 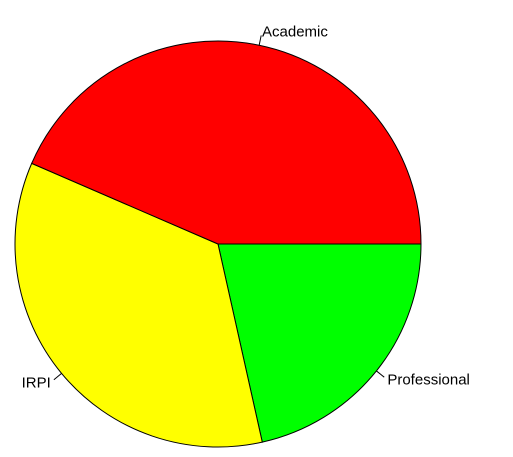 What do you see at coordinates (380, 374) in the screenshot?
I see `leader-line-professional` at bounding box center [380, 374].